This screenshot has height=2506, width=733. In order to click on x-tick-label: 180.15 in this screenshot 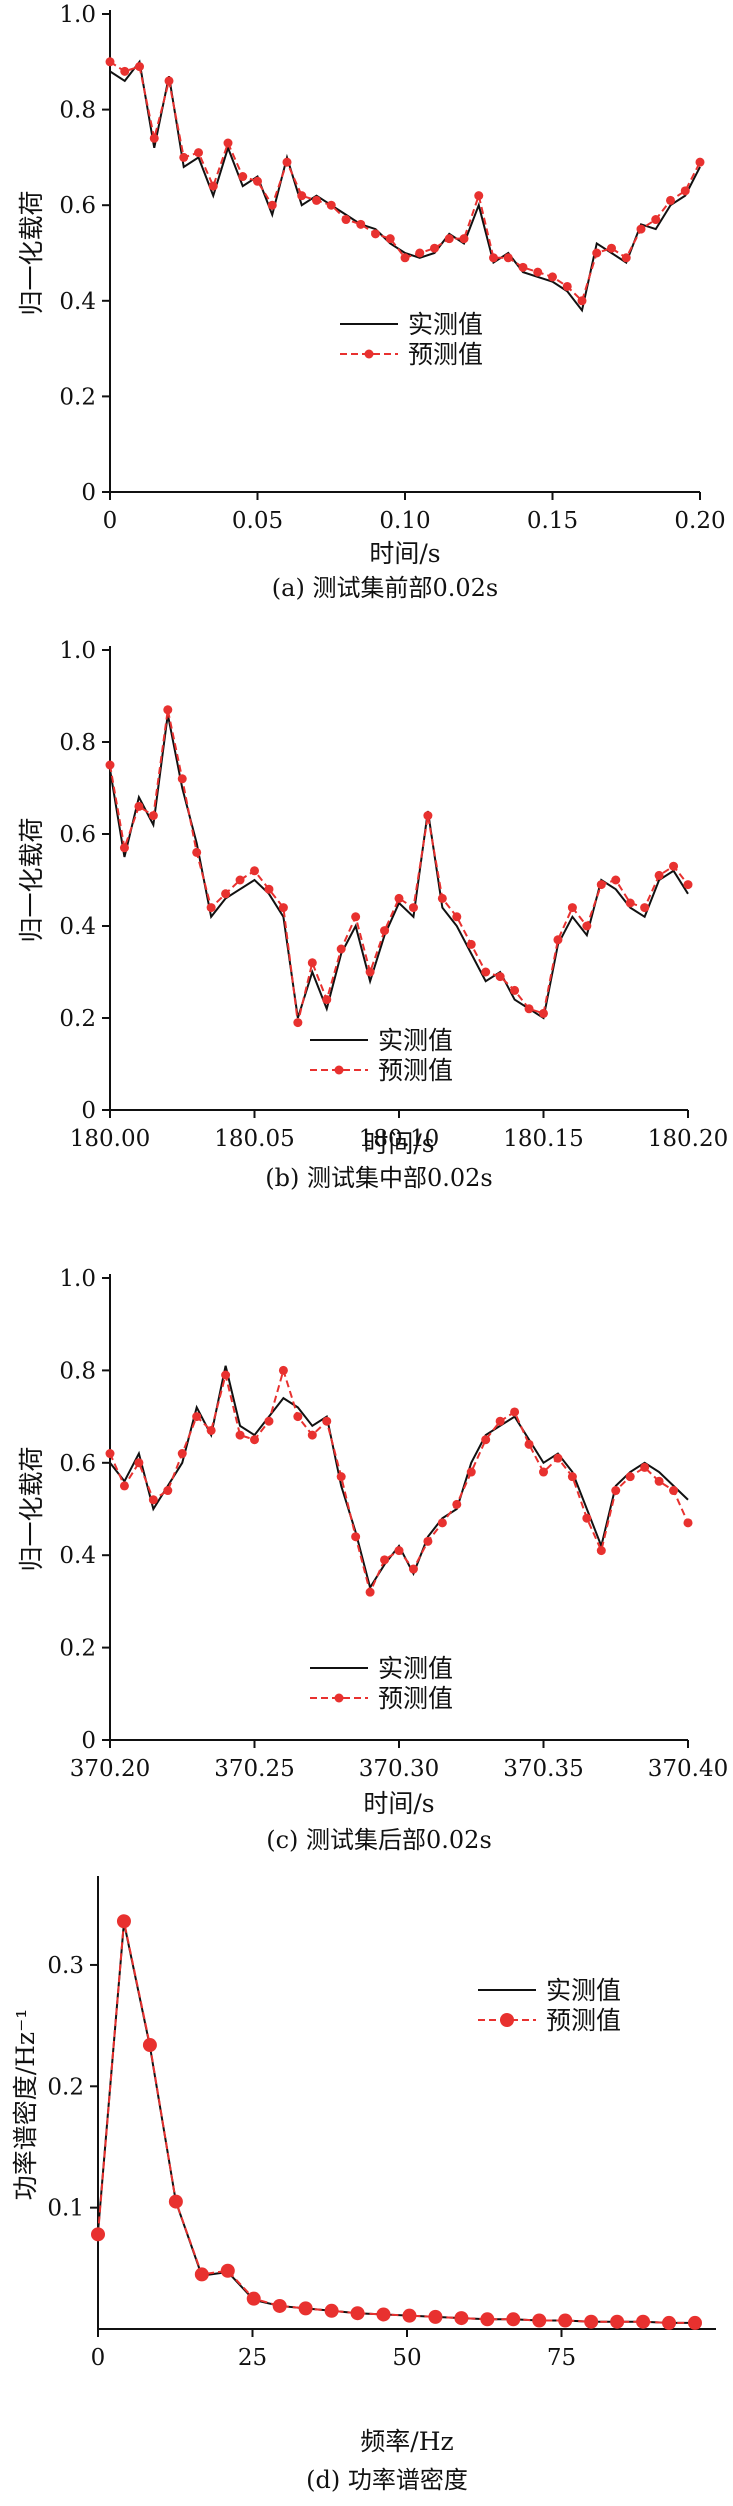, I will do `click(543, 1139)`.